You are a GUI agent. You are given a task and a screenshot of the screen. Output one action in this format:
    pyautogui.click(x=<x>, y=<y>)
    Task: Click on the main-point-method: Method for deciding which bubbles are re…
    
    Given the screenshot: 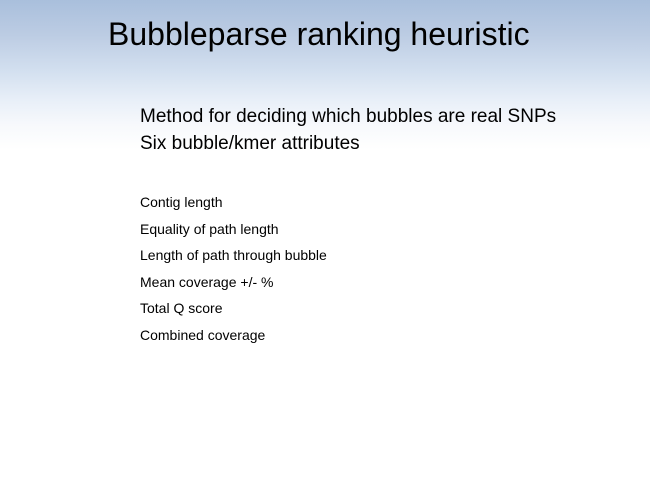 What is the action you would take?
    pyautogui.click(x=348, y=116)
    